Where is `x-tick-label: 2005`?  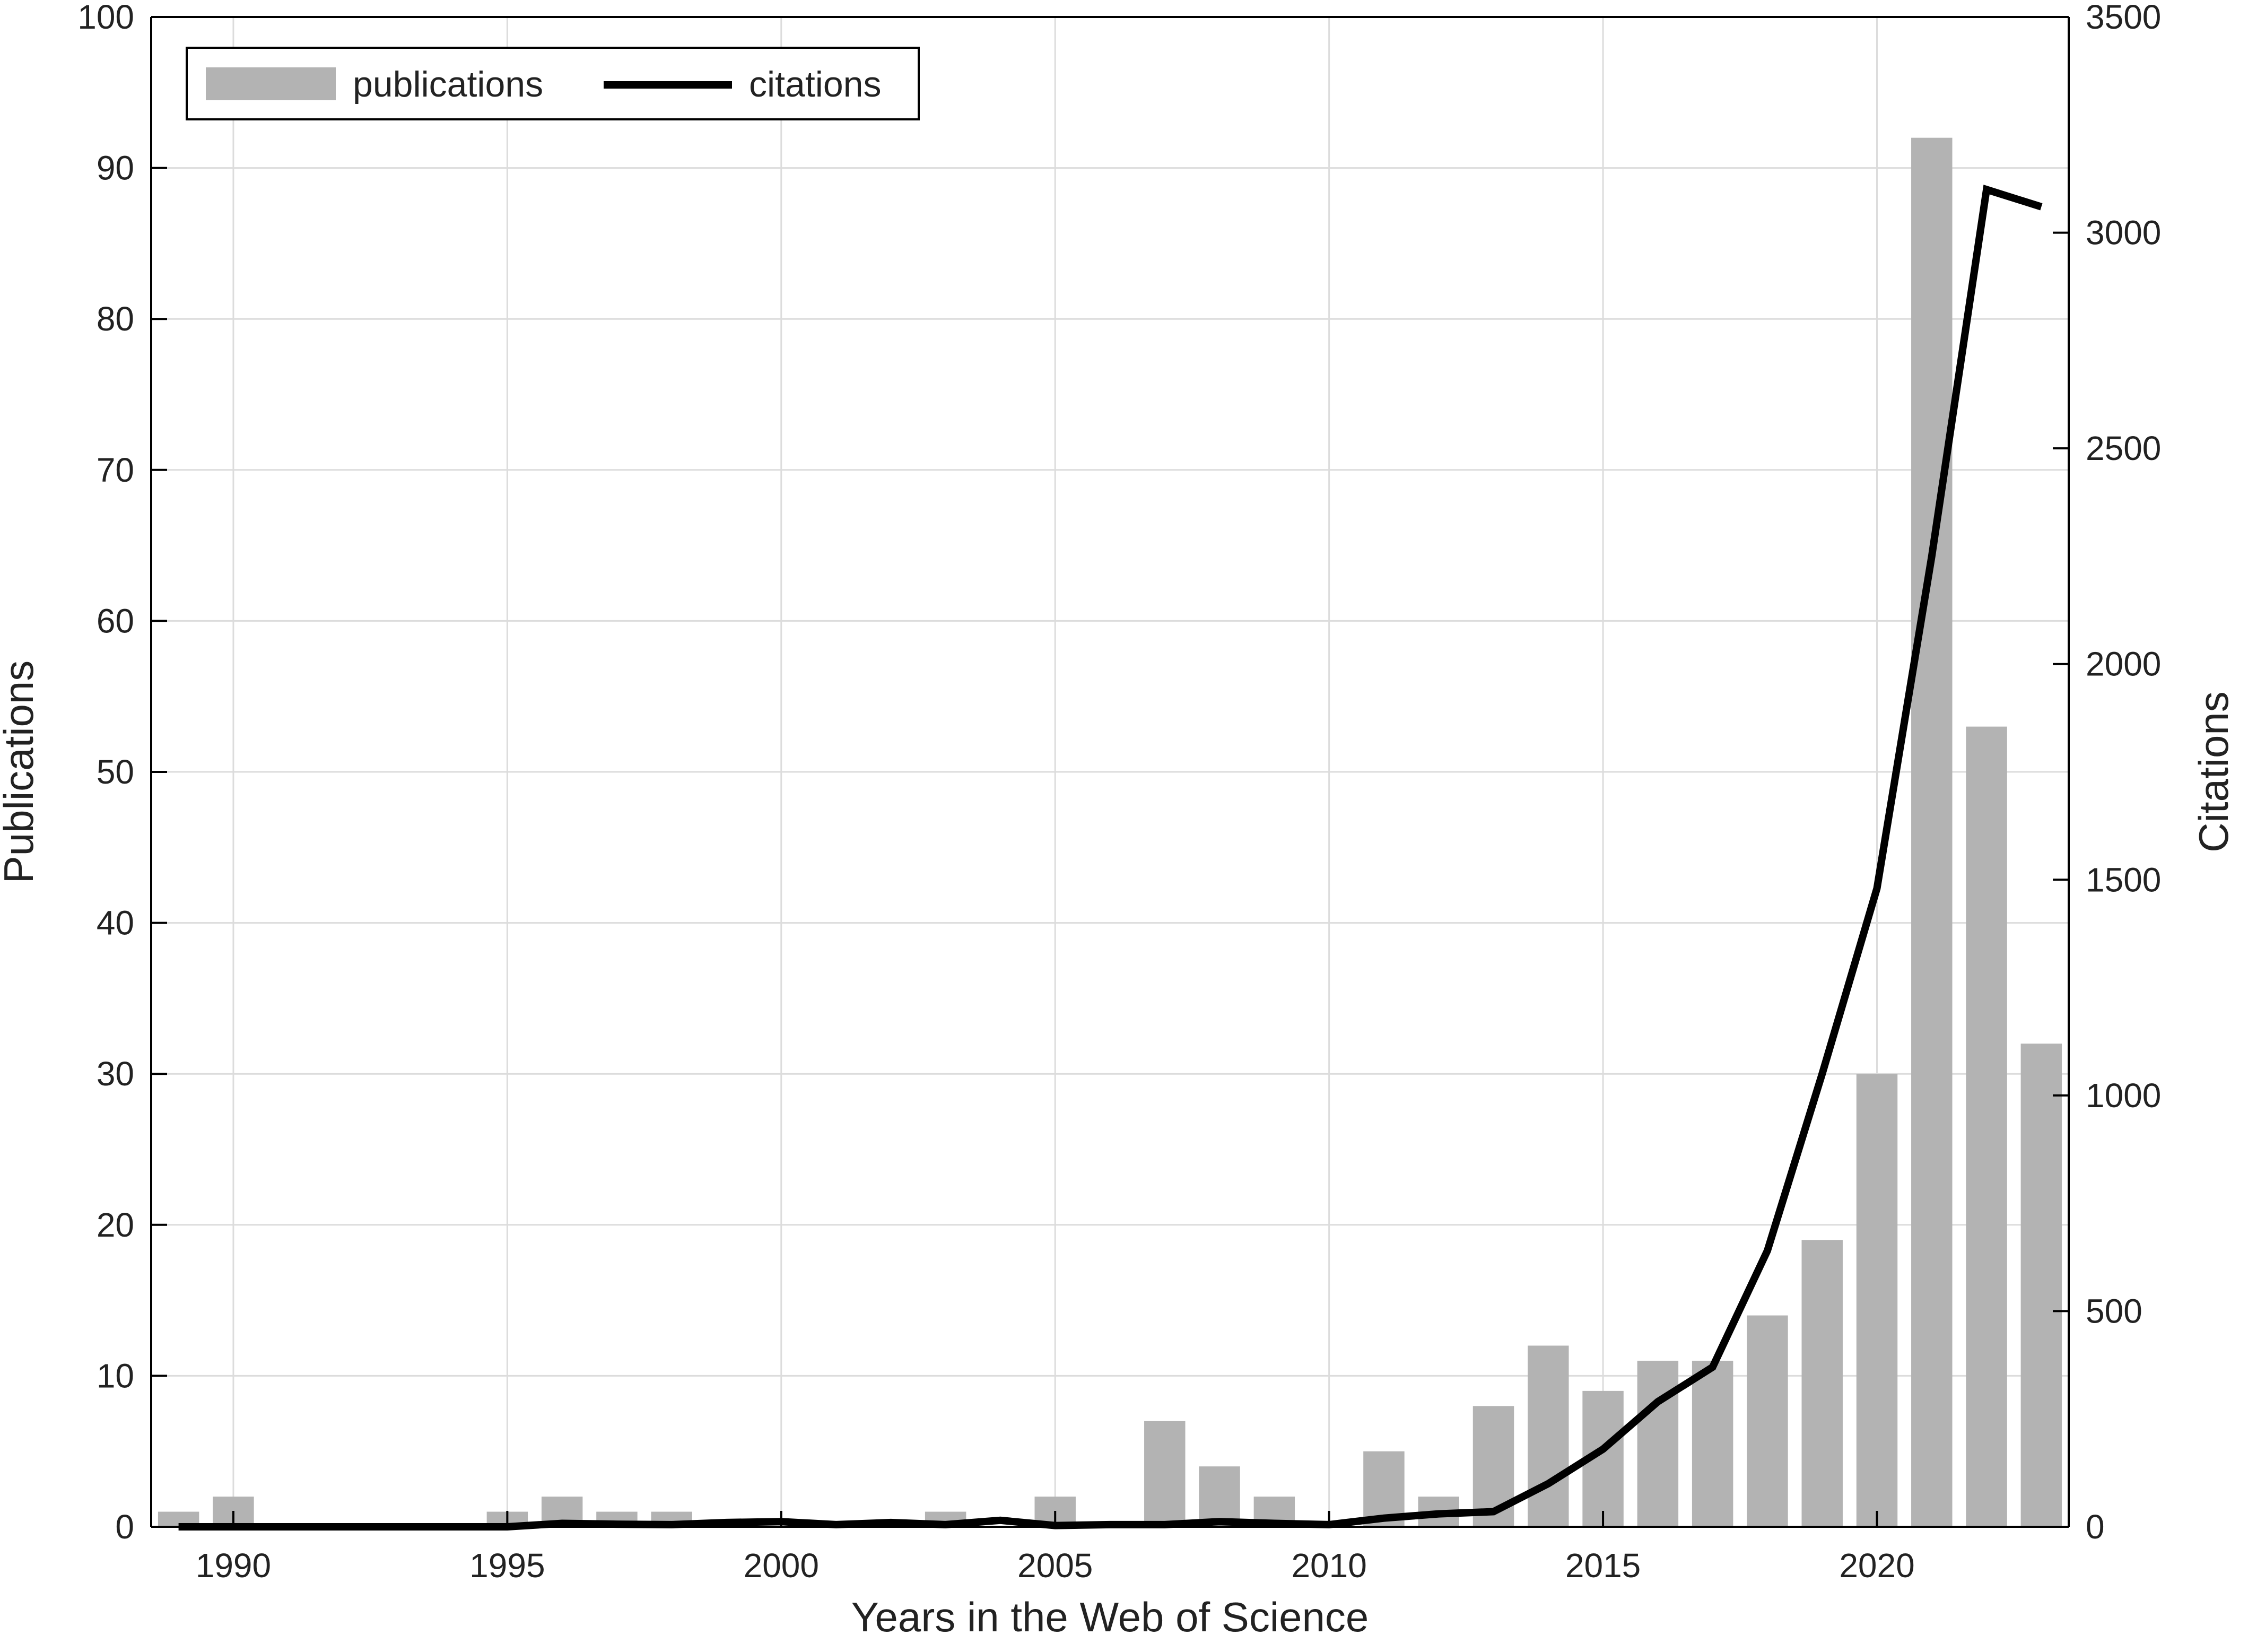
x-tick-label: 2005 is located at coordinates (1055, 1566).